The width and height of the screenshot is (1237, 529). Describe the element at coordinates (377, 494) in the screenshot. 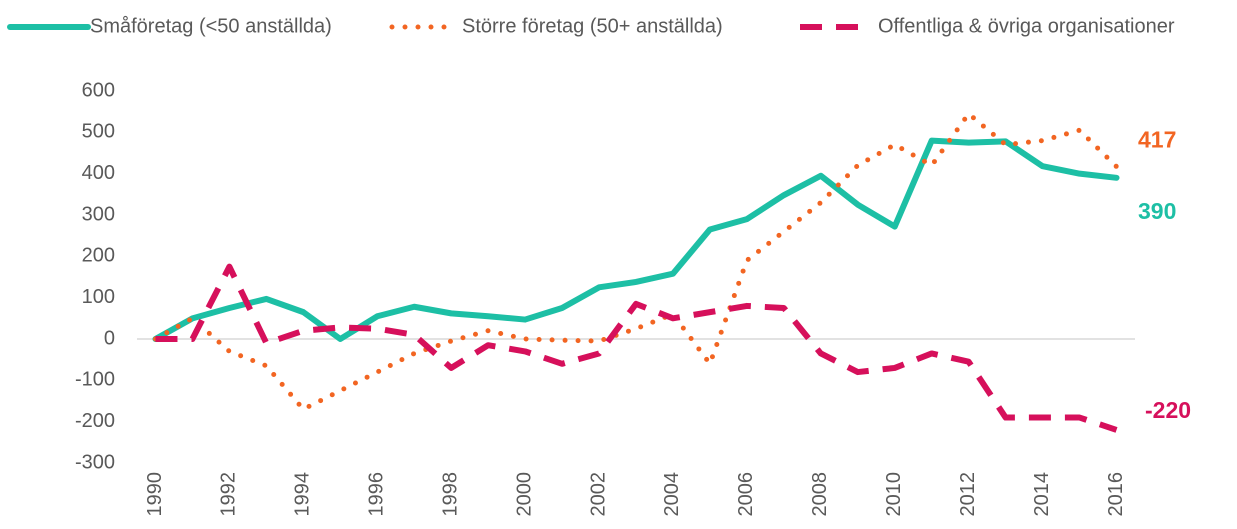

I see `x-tick-label: 1996` at that location.